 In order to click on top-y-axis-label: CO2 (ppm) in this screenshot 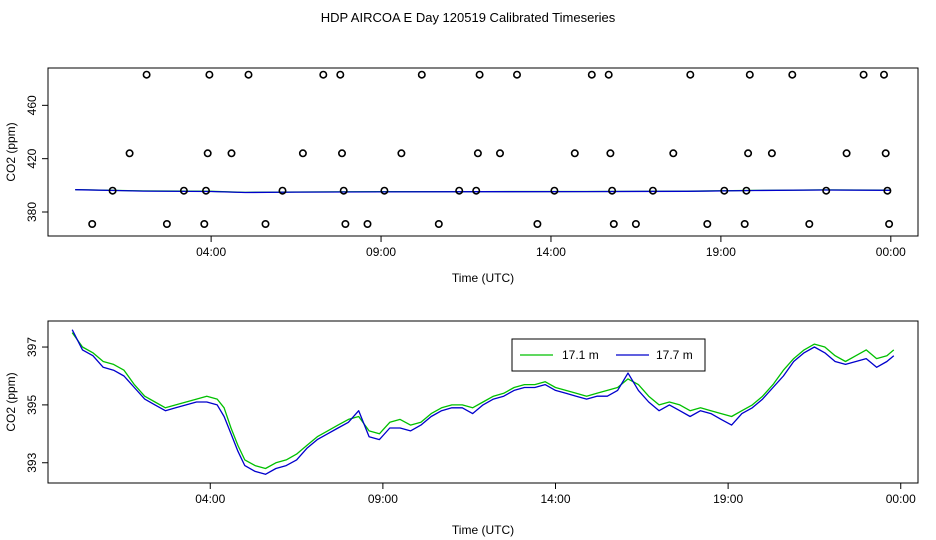, I will do `click(11, 151)`.